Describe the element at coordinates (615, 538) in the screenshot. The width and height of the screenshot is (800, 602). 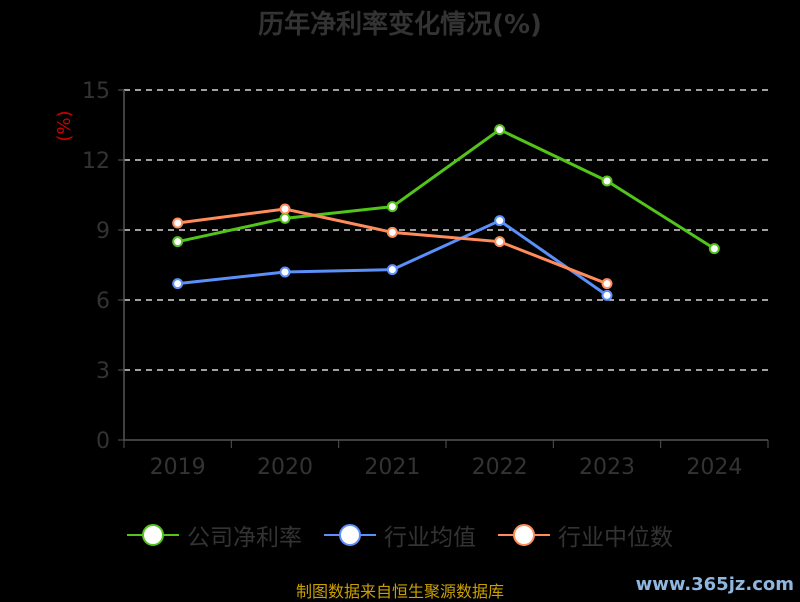
I see `legend-label: 行业中位数` at that location.